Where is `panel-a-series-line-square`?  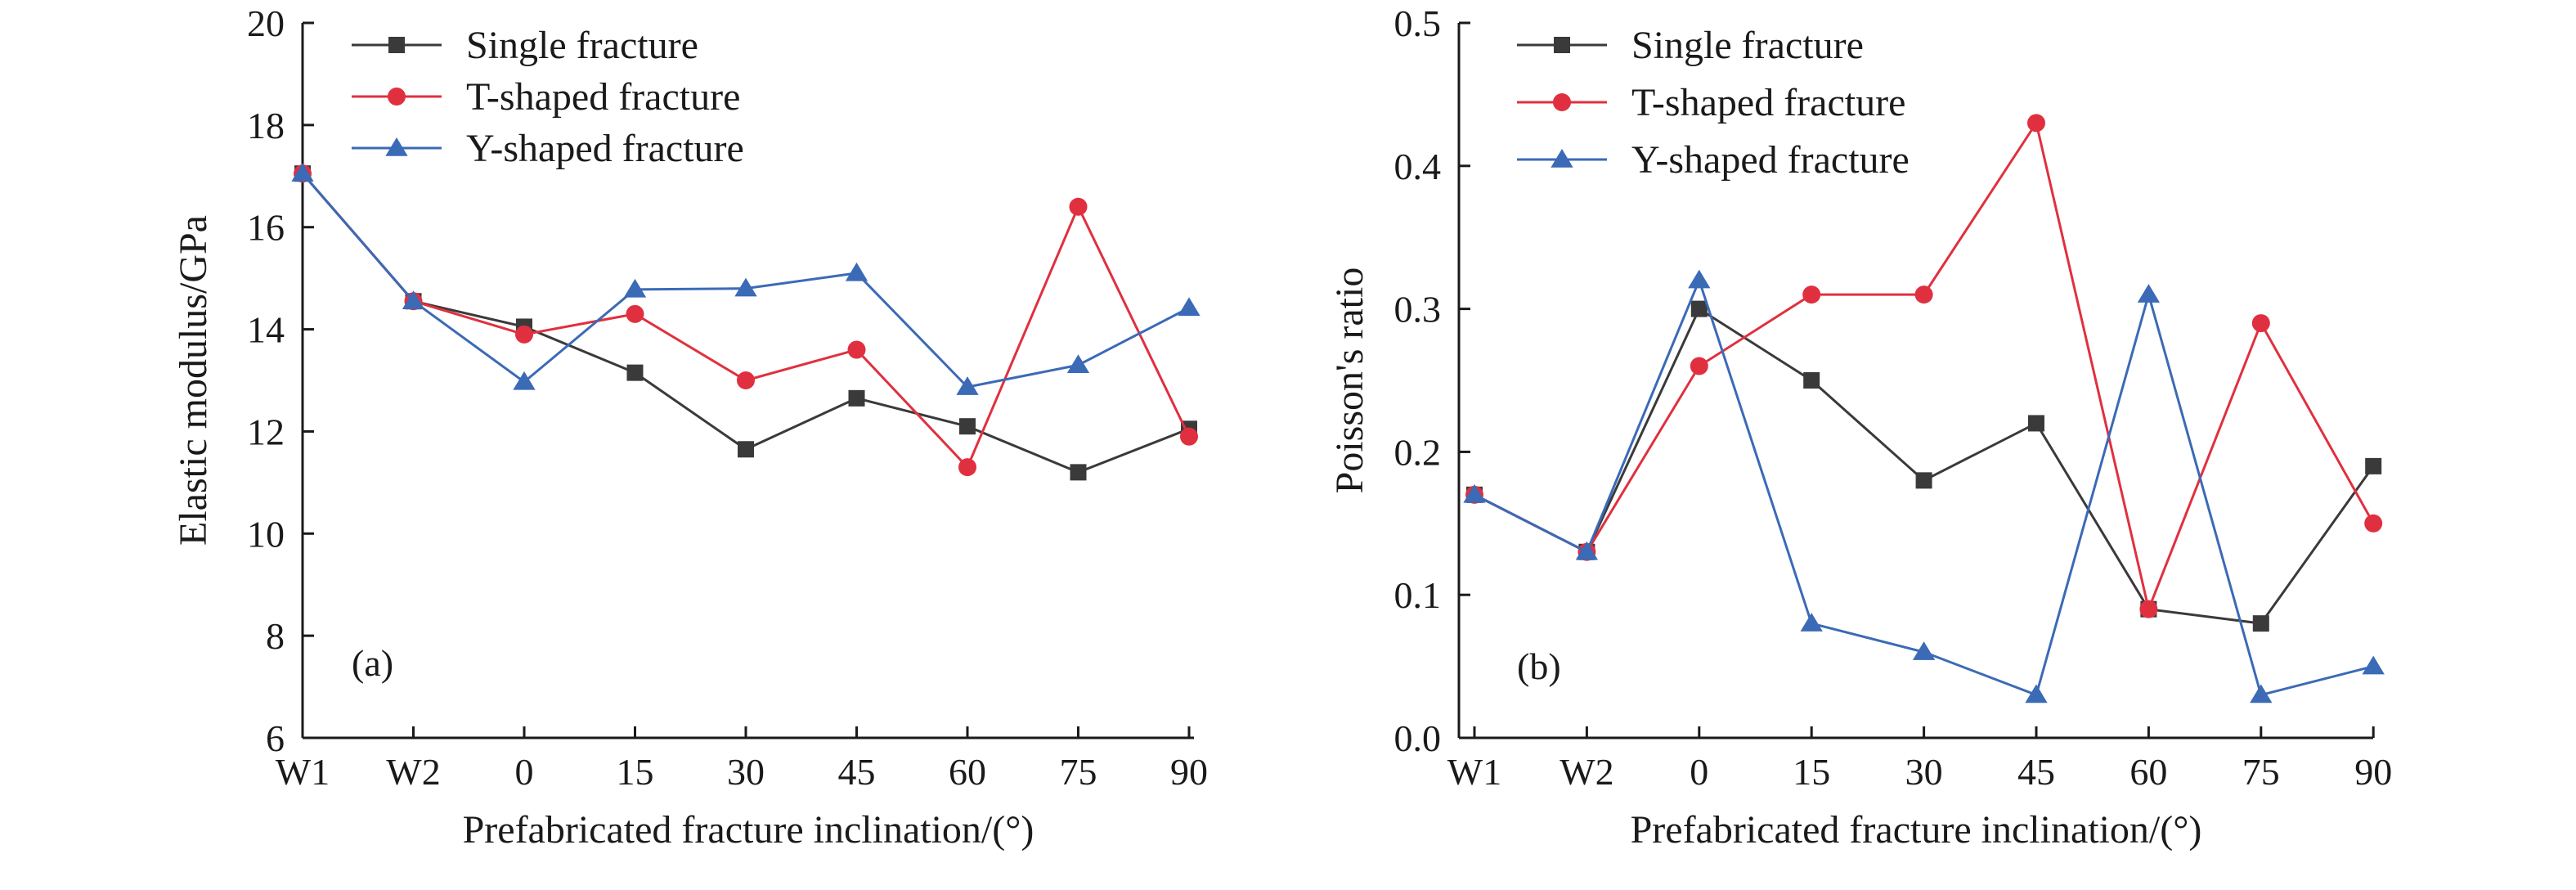
panel-a-series-line-square is located at coordinates (746, 323).